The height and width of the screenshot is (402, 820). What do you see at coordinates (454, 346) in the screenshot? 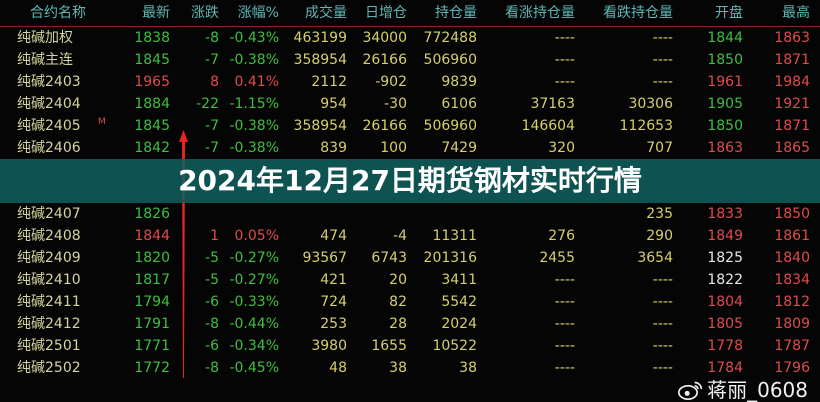
I see `cell-oi: 10522` at bounding box center [454, 346].